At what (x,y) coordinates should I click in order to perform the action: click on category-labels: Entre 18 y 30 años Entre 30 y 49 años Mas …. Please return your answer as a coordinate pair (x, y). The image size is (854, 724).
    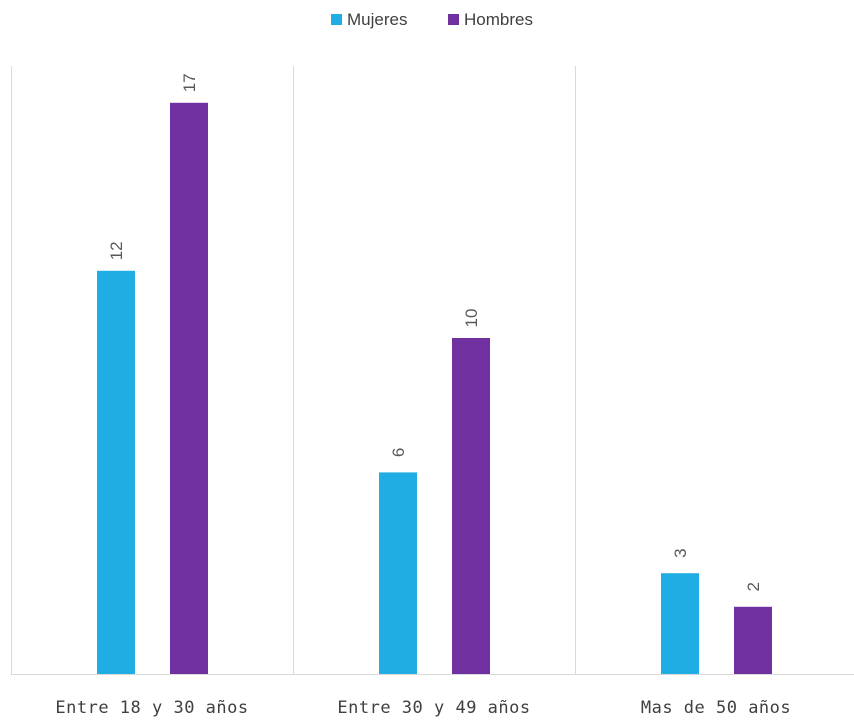
    Looking at the image, I should click on (423, 708).